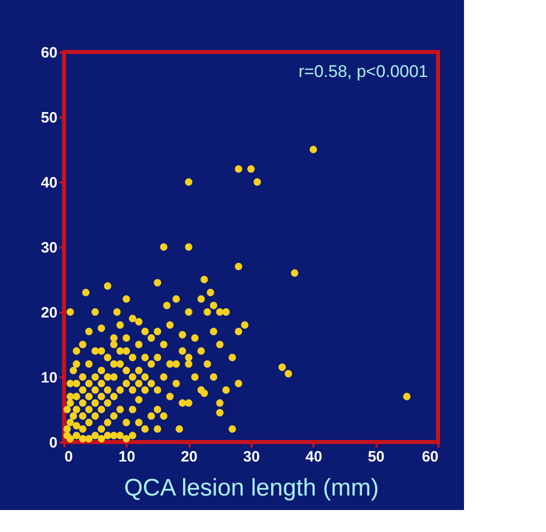 This screenshot has width=546, height=532. What do you see at coordinates (251, 488) in the screenshot?
I see `x-axis-title: QCA lesion length (mm)` at bounding box center [251, 488].